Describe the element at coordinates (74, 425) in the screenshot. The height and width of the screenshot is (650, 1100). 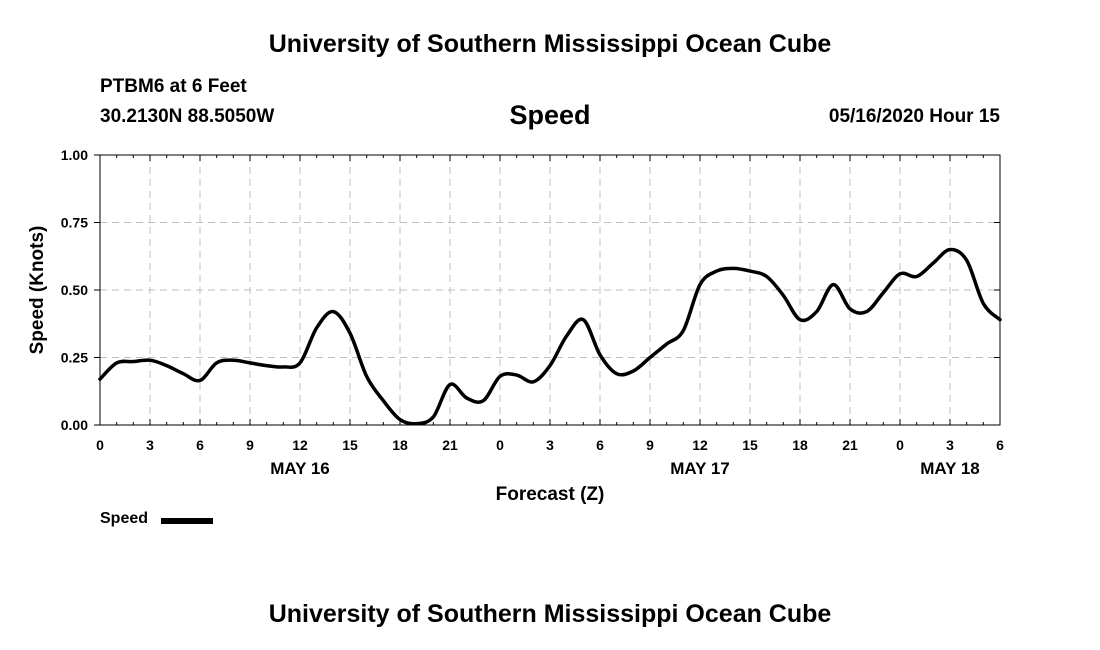
I see `y-tick-label: 0.00` at that location.